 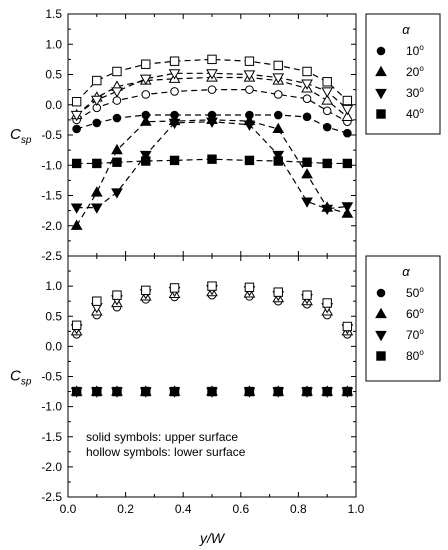 What do you see at coordinates (53, 346) in the screenshot?
I see `y-tick-label: 0.0` at bounding box center [53, 346].